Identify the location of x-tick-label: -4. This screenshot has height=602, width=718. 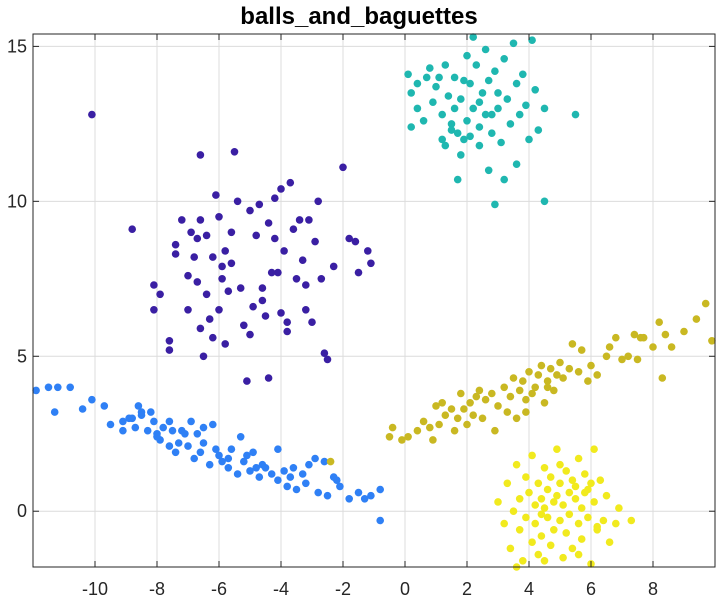
(281, 589).